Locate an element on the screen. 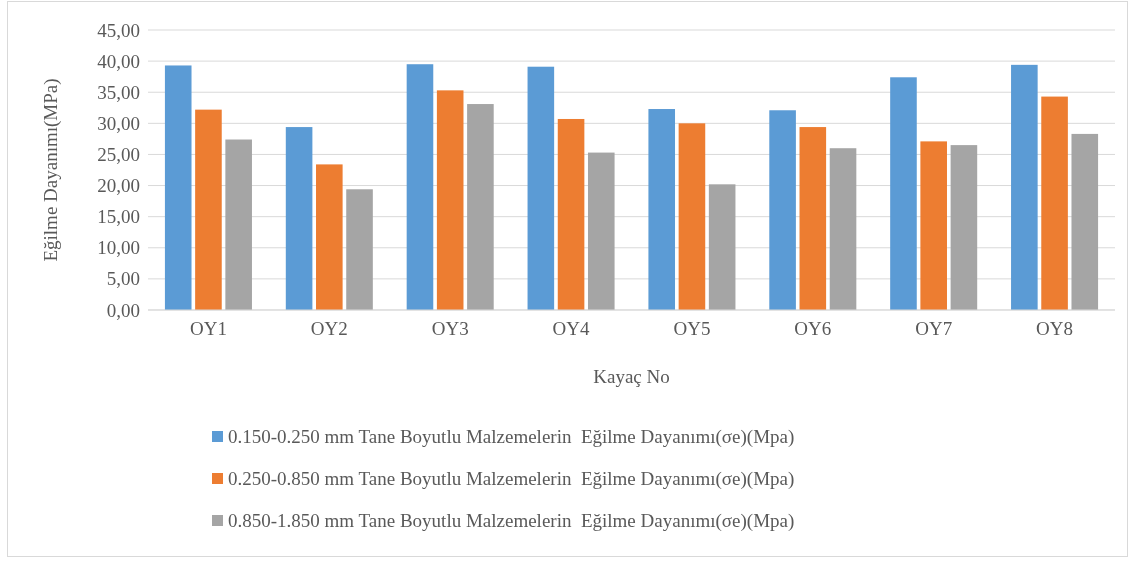 The width and height of the screenshot is (1133, 561). y-tick-label: 5,00 is located at coordinates (123, 279).